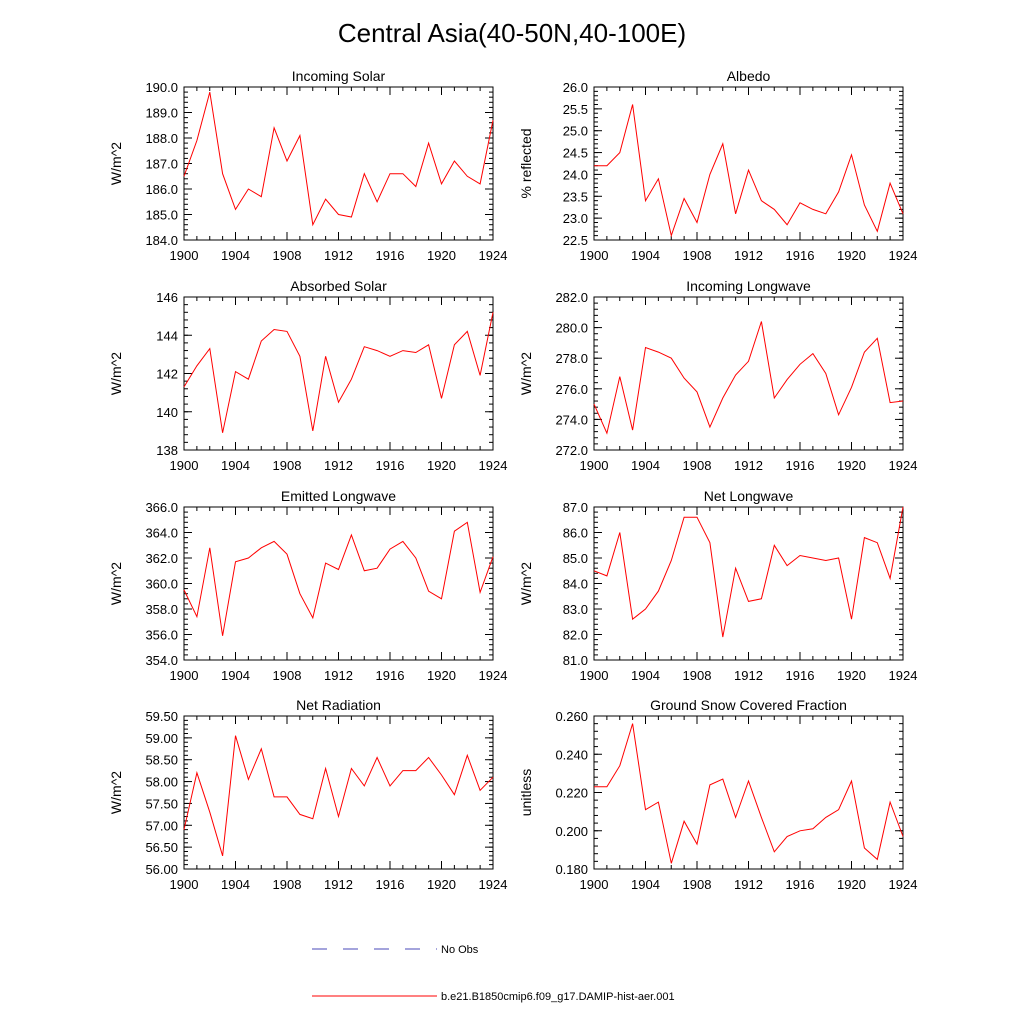  Describe the element at coordinates (167, 412) in the screenshot. I see `y-tick-label: 140` at that location.